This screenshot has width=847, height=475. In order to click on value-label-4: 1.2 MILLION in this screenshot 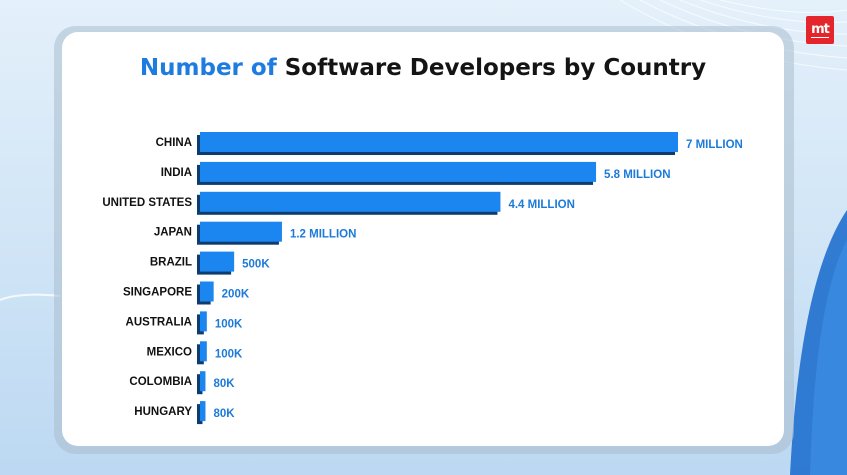, I will do `click(323, 235)`.